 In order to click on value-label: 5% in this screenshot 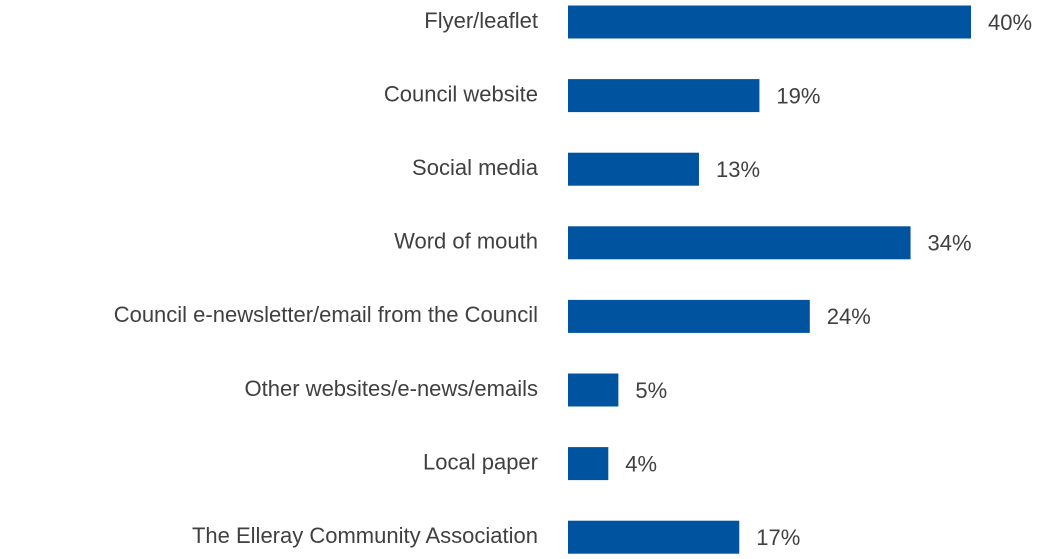, I will do `click(651, 390)`.